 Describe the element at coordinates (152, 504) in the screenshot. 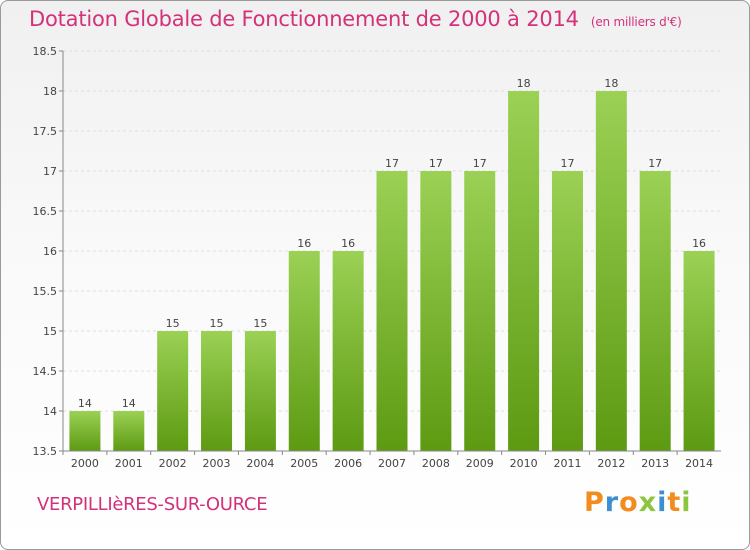

I see `commune-name: VERPILLIèRES-SUR-OURCE` at that location.